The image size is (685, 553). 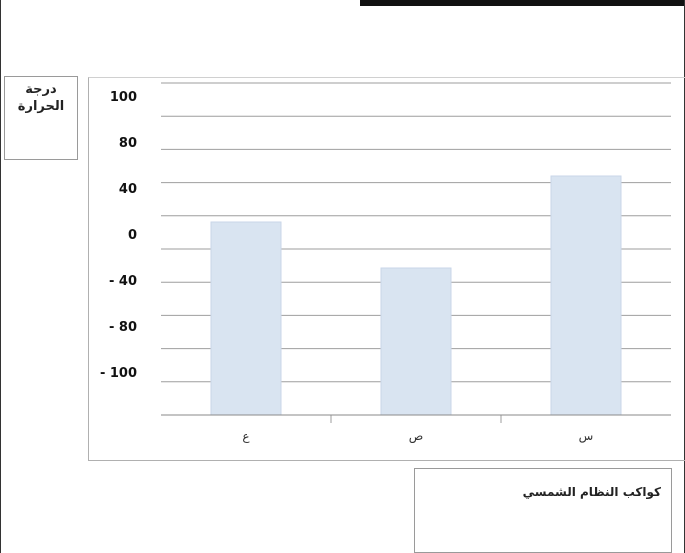 What do you see at coordinates (522, 3) in the screenshot?
I see `top-border-bar` at bounding box center [522, 3].